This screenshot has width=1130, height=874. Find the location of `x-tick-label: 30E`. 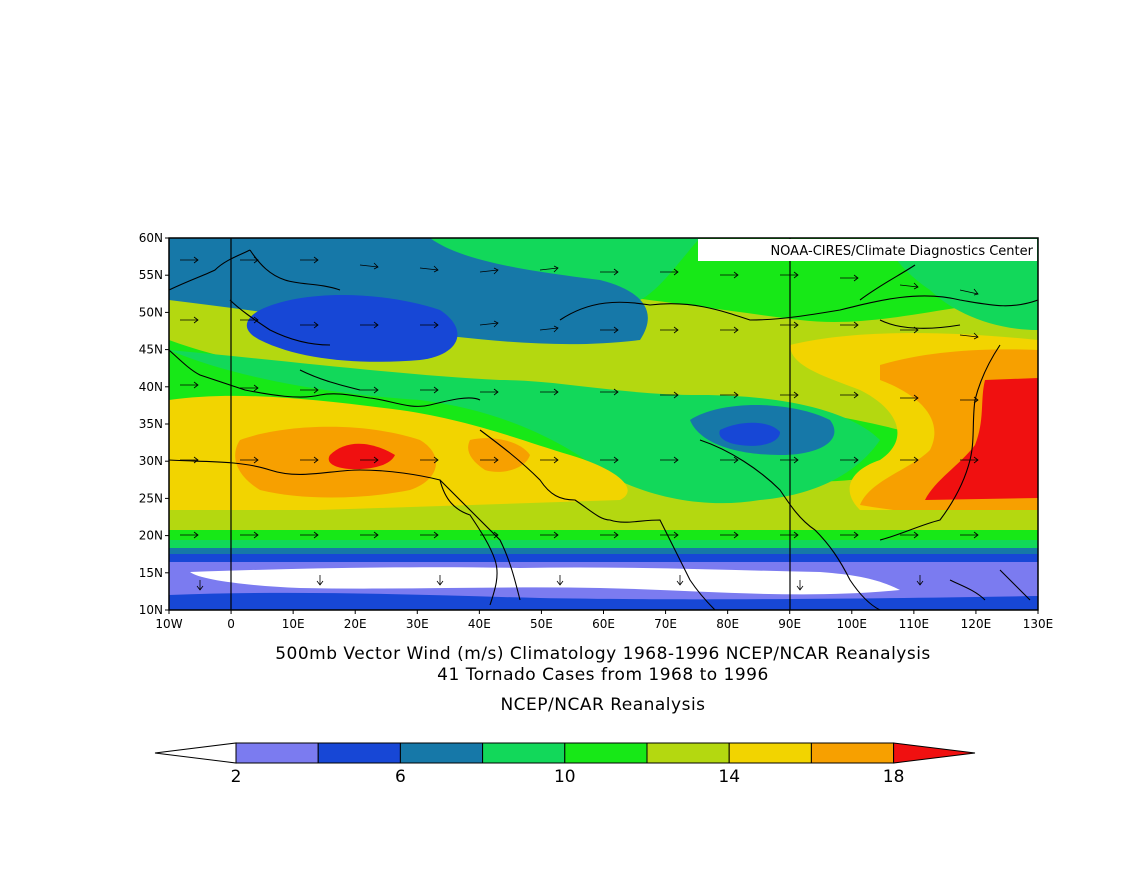

x-tick-label: 30E is located at coordinates (417, 624).